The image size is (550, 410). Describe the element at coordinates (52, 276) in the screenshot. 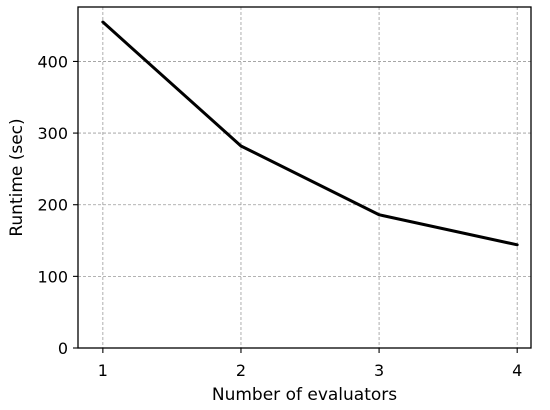

I see `y-tick-label: 100` at that location.